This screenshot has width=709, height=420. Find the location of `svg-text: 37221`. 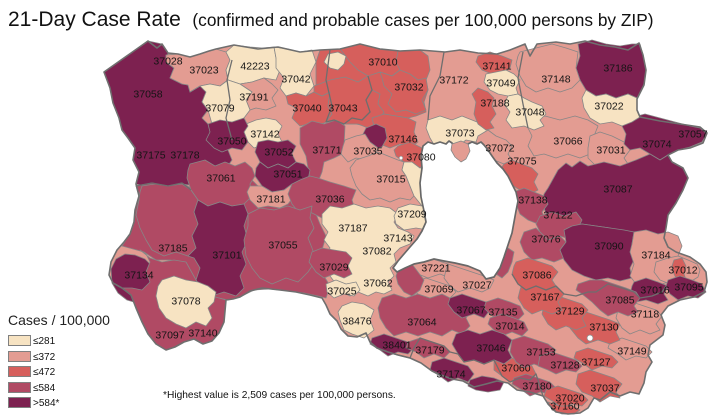

svg-text: 37221 is located at coordinates (435, 269).